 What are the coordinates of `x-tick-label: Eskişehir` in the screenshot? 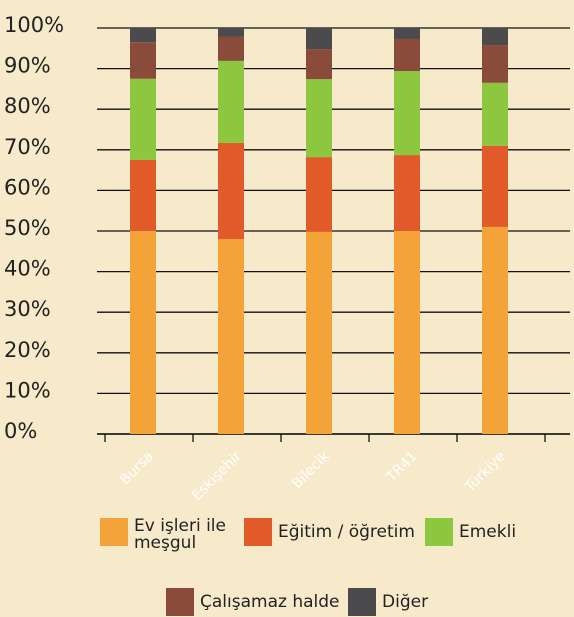 It's located at (217, 474).